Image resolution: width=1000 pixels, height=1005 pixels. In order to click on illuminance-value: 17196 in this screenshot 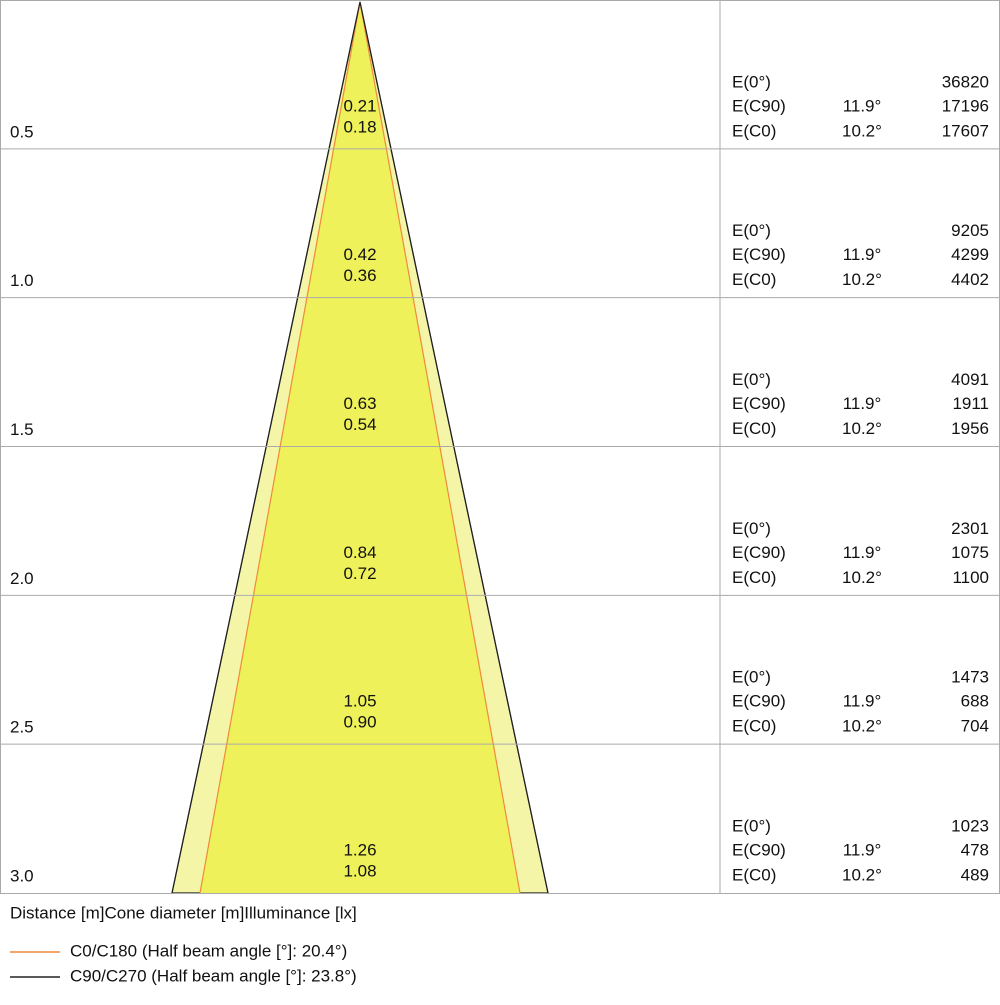, I will do `click(965, 105)`.